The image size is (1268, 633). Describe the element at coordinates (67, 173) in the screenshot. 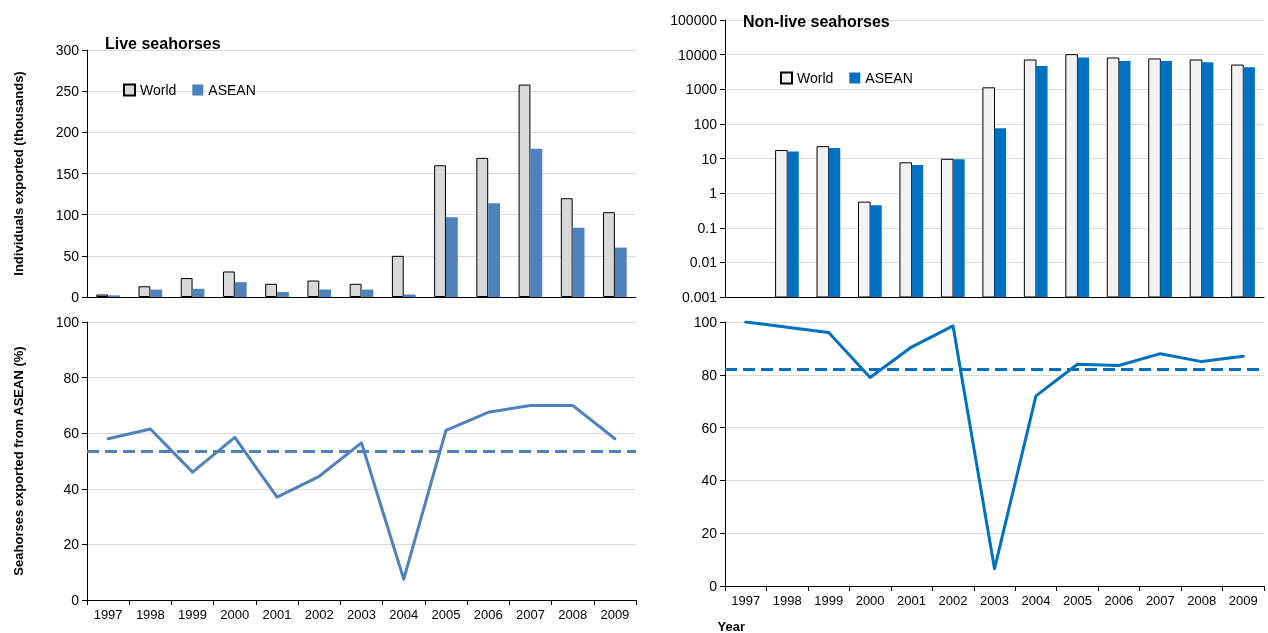

I see `y-tick-label: 150` at that location.